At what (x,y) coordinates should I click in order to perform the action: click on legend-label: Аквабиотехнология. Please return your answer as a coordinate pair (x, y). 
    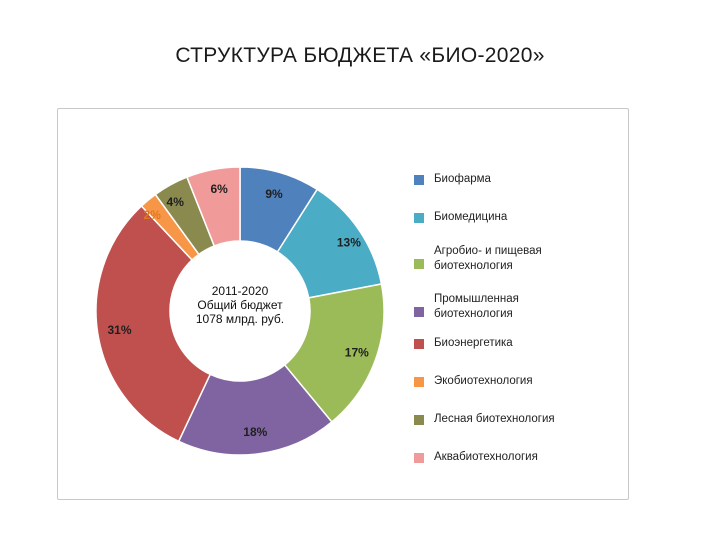
    Looking at the image, I should click on (524, 457).